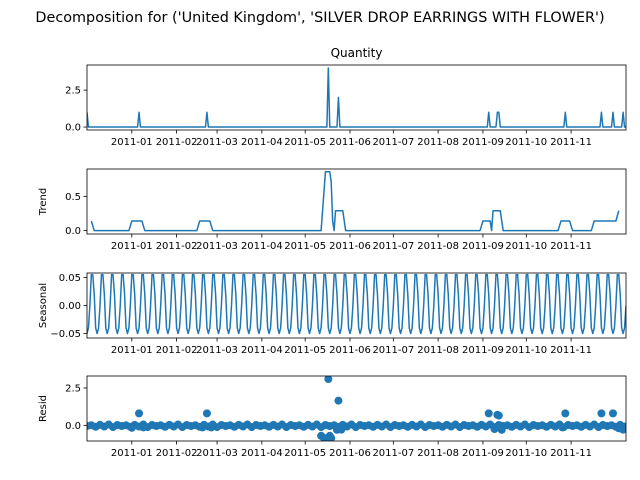  What do you see at coordinates (43, 202) in the screenshot?
I see `y-axis-label: Trend` at bounding box center [43, 202].